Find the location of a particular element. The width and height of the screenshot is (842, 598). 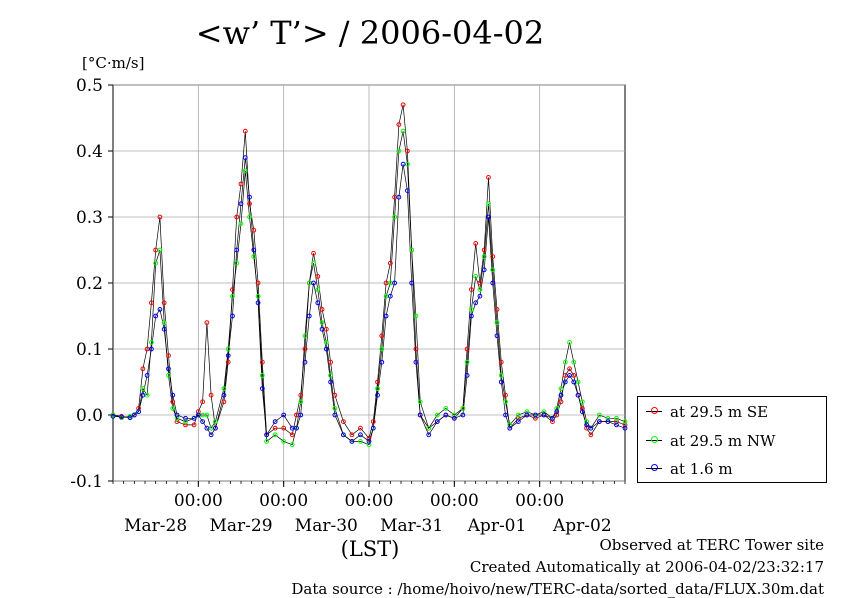

legend-marker-se is located at coordinates (654, 410).